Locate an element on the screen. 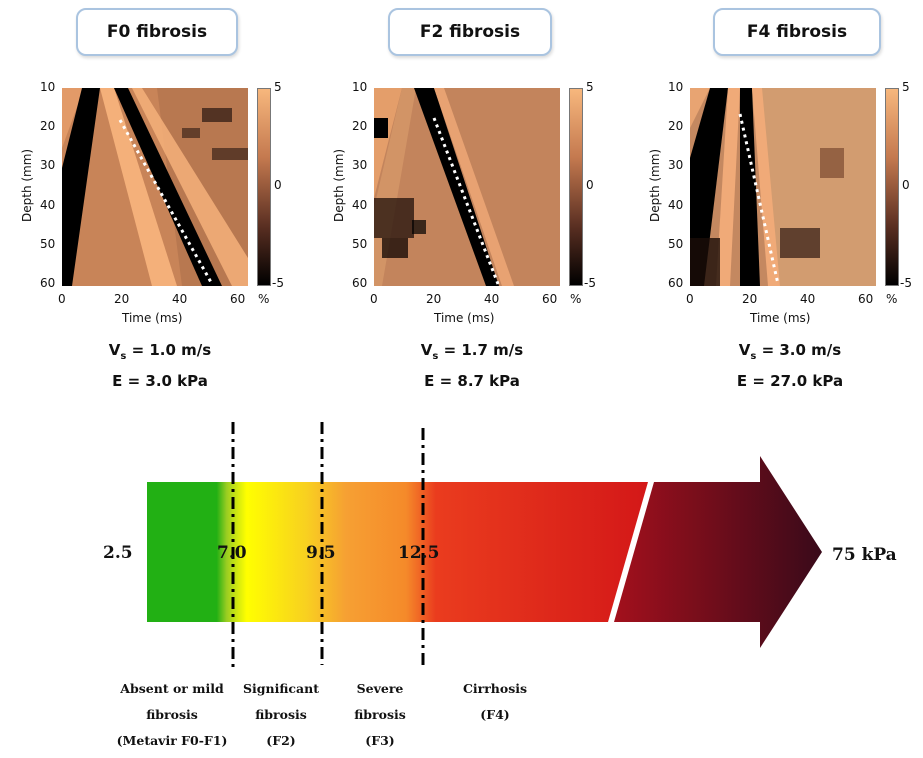 The height and width of the screenshot is (758, 923). colorbar-f2 is located at coordinates (576, 187).